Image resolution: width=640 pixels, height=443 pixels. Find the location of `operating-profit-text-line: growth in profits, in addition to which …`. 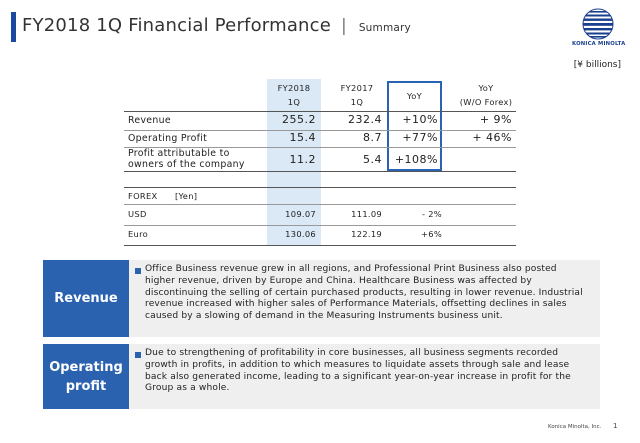

operating-profit-text-line: growth in profits, in addition to which … is located at coordinates (357, 364).